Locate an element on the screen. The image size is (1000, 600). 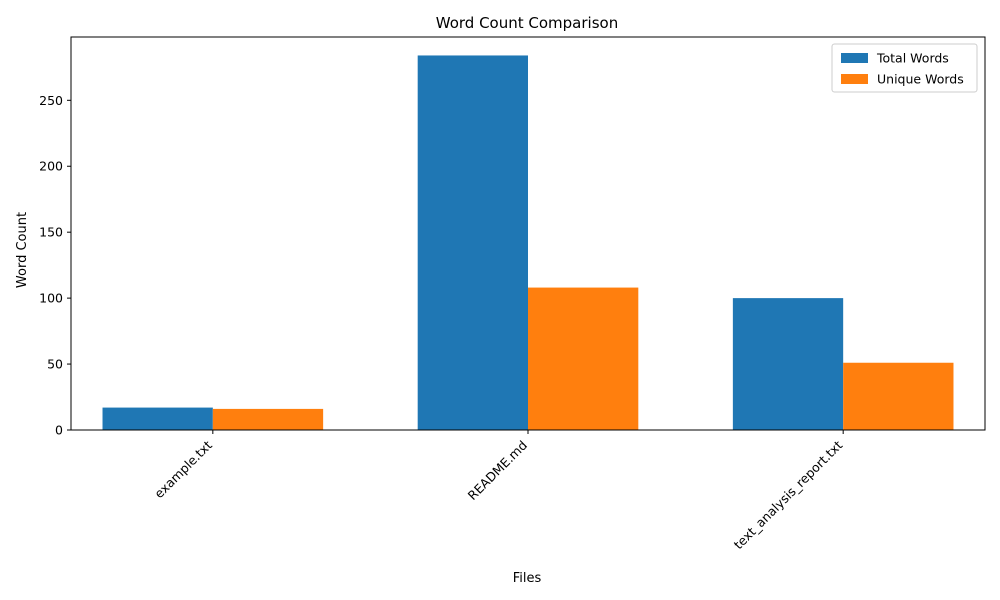
legend-box is located at coordinates (904, 68).